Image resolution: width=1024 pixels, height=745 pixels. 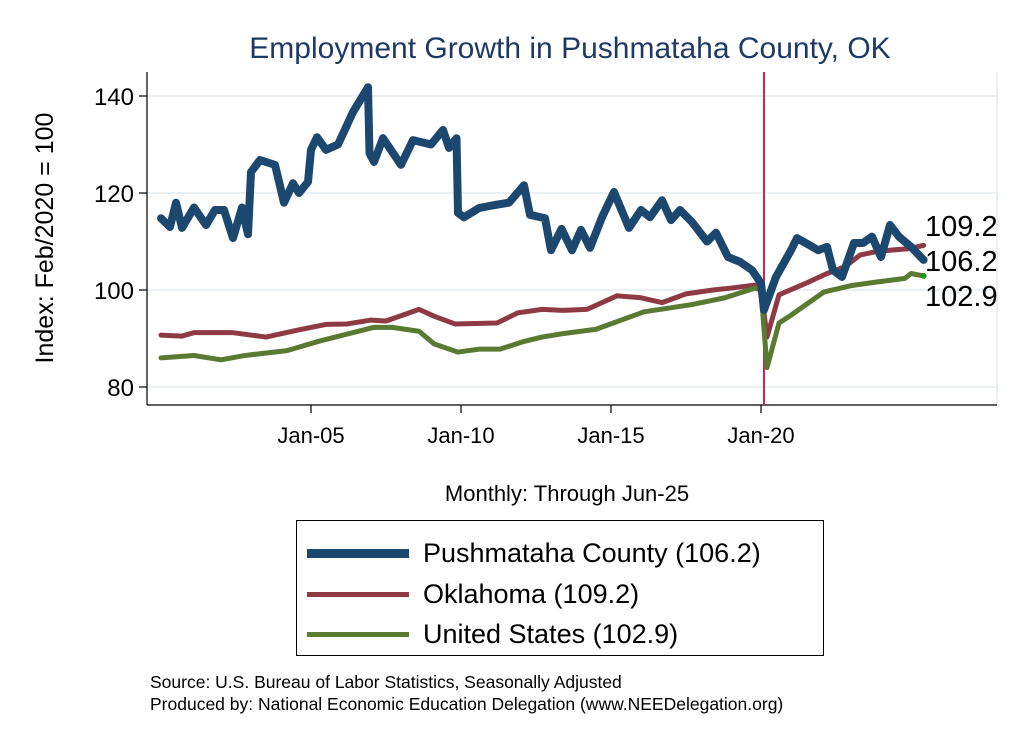 I want to click on legend-label: Pushmataha County (106.2), so click(x=592, y=552).